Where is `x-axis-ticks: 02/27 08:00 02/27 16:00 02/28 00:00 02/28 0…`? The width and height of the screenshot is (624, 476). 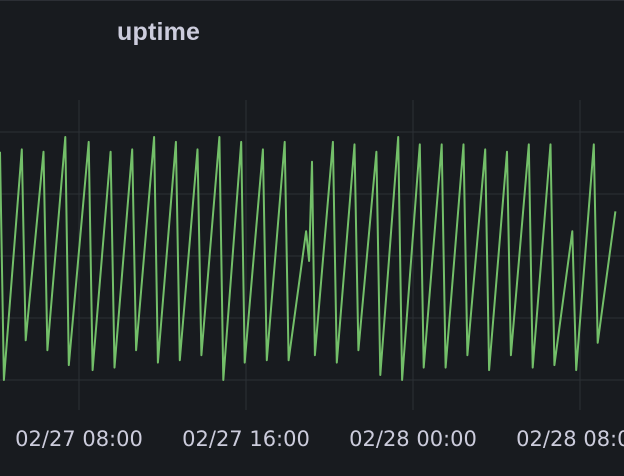 x-axis-ticks: 02/27 08:00 02/27 16:00 02/28 00:00 02/28 0… is located at coordinates (319, 439).